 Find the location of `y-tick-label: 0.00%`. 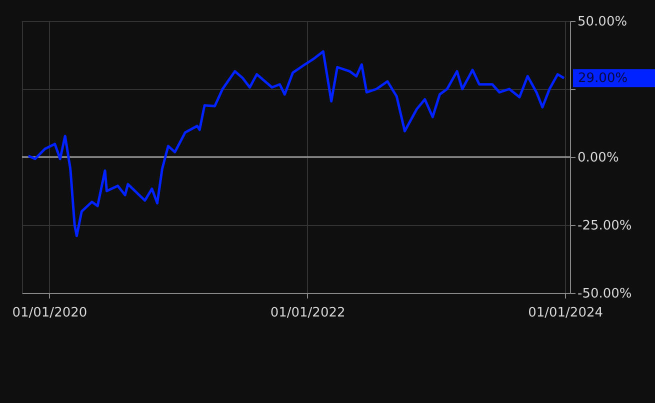

y-tick-label: 0.00% is located at coordinates (598, 158).